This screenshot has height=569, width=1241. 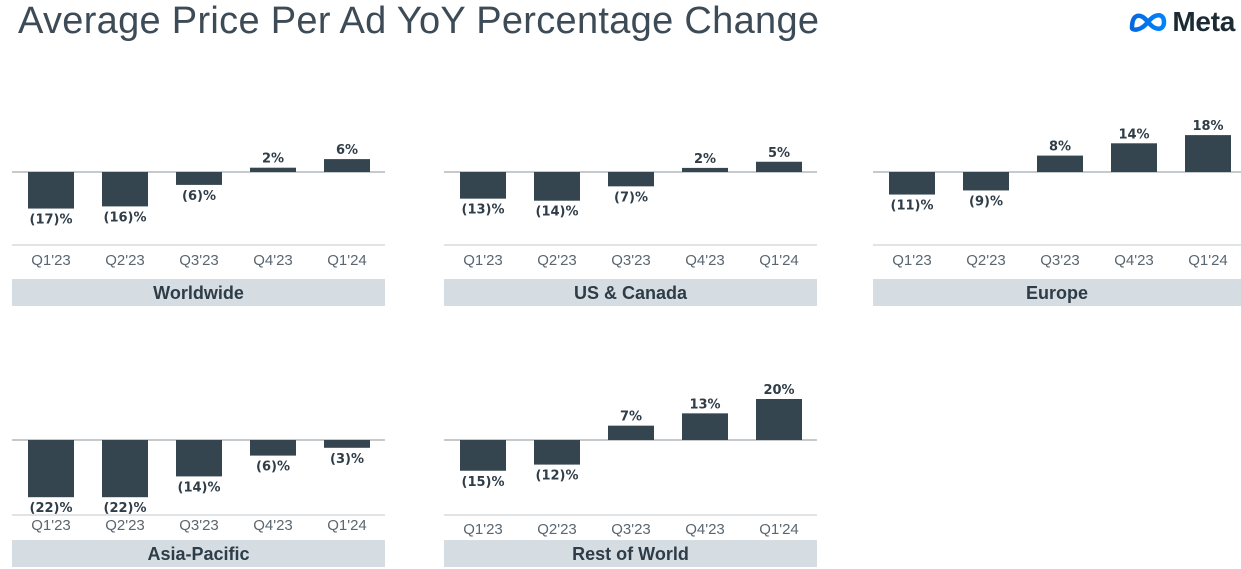 What do you see at coordinates (1133, 134) in the screenshot?
I see `data-label: 14%` at bounding box center [1133, 134].